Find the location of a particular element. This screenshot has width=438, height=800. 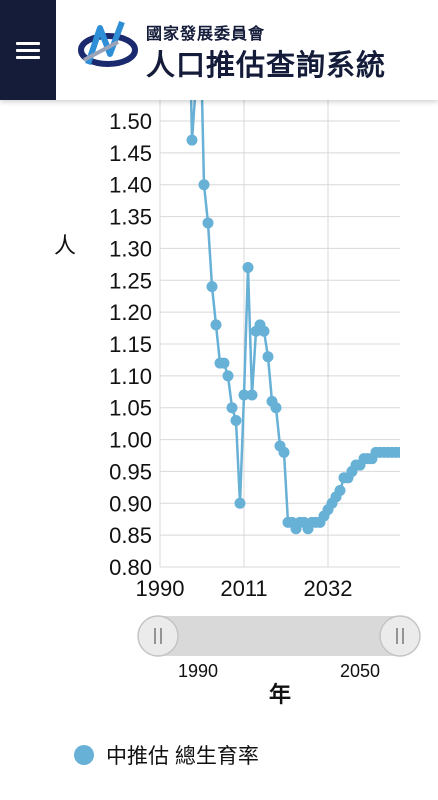

y-tick-label: 1.15 is located at coordinates (130, 344).